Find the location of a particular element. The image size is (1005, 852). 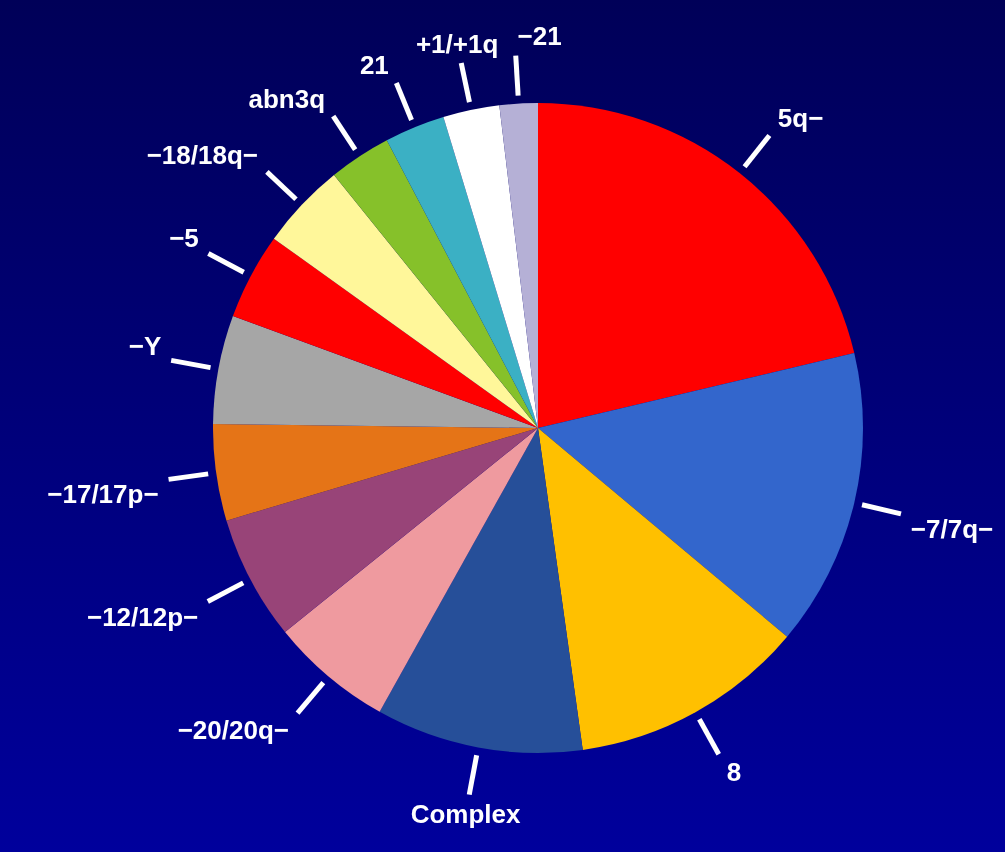

slice-label: −5 is located at coordinates (184, 237).